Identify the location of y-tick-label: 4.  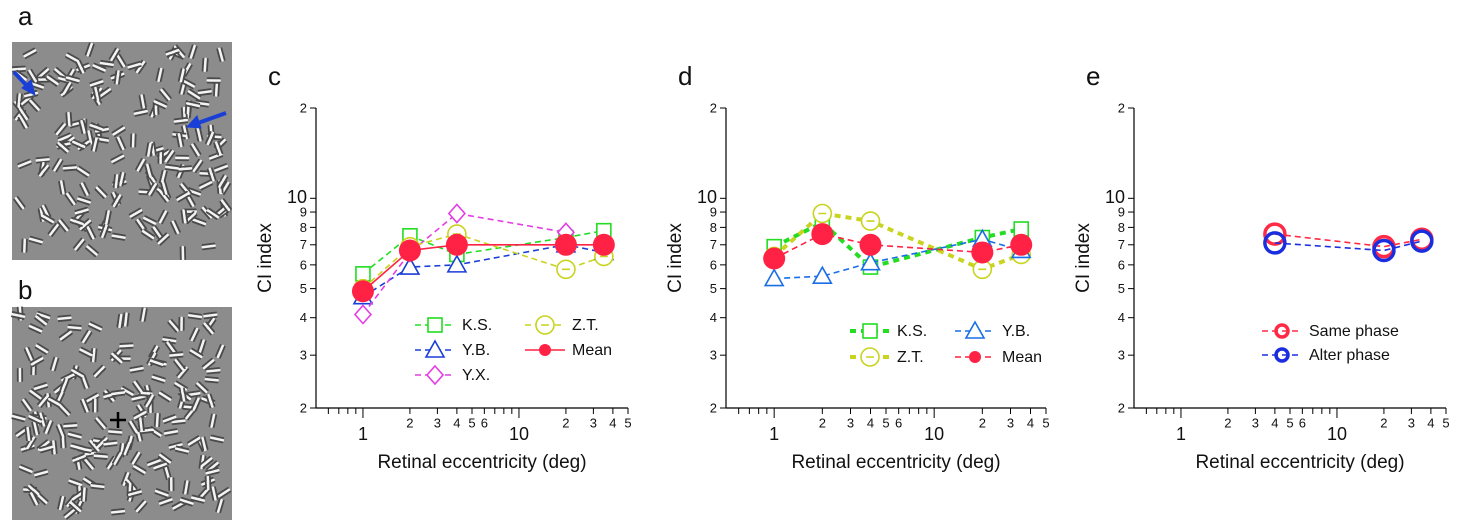
(1121, 317).